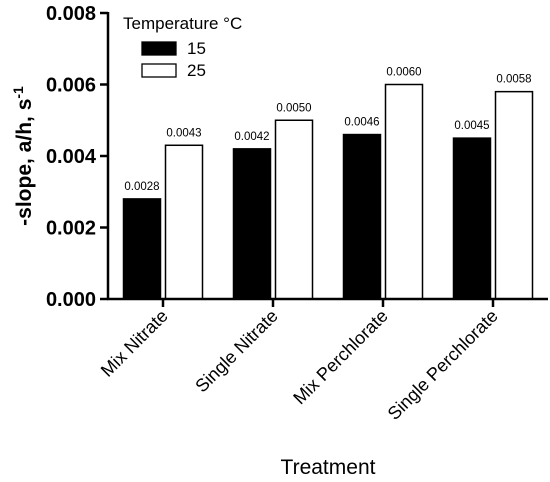 The width and height of the screenshot is (550, 482). What do you see at coordinates (24, 162) in the screenshot?
I see `y-axis-title-main: -slope, a/h, s` at bounding box center [24, 162].